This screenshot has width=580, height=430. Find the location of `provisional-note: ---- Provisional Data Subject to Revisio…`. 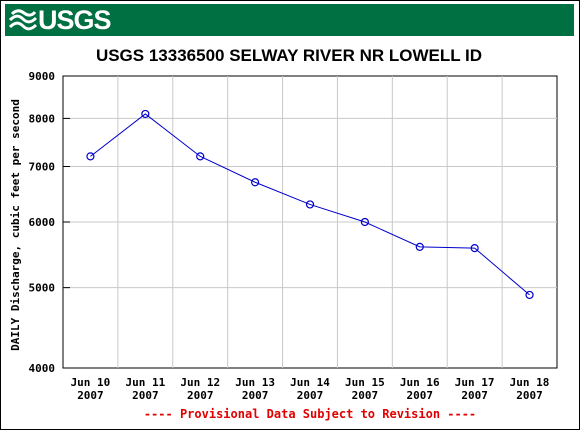

provisional-note: ---- Provisional Data Subject to Revisio… is located at coordinates (310, 414).